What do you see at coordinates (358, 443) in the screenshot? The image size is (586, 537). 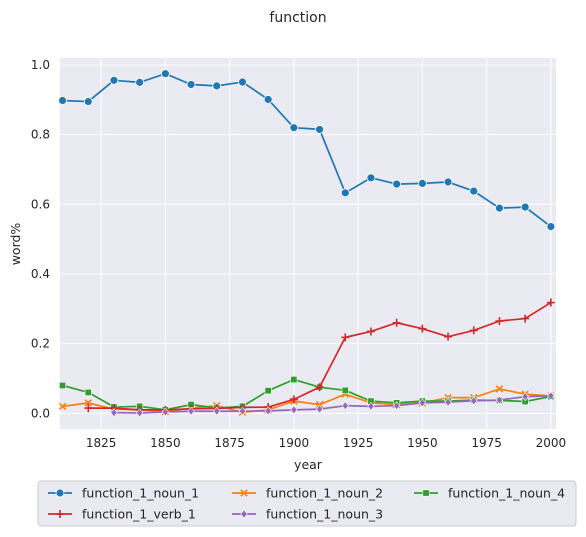 I see `x-tick-label: 1925` at bounding box center [358, 443].